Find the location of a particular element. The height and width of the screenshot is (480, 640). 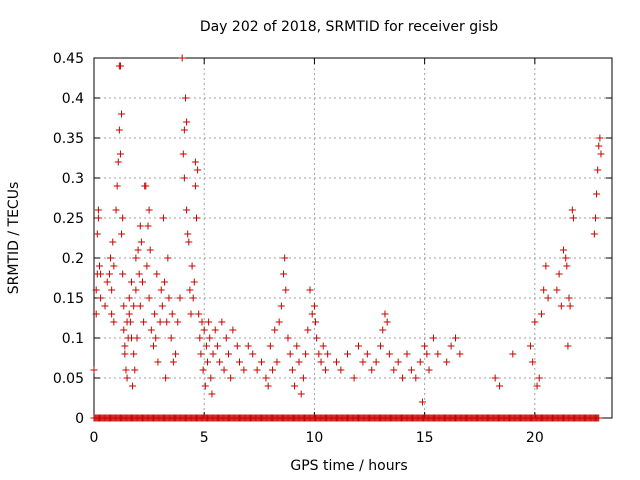

x-tick-label: 20 is located at coordinates (535, 438).